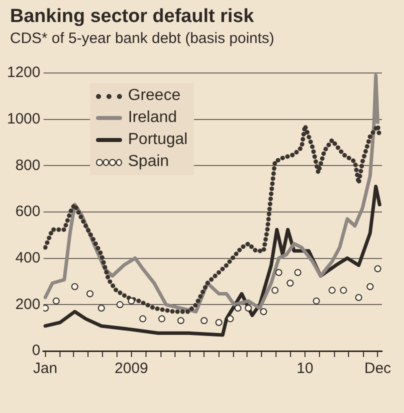 The width and height of the screenshot is (404, 413). What do you see at coordinates (27, 304) in the screenshot?
I see `y-tick-label: 200` at bounding box center [27, 304].